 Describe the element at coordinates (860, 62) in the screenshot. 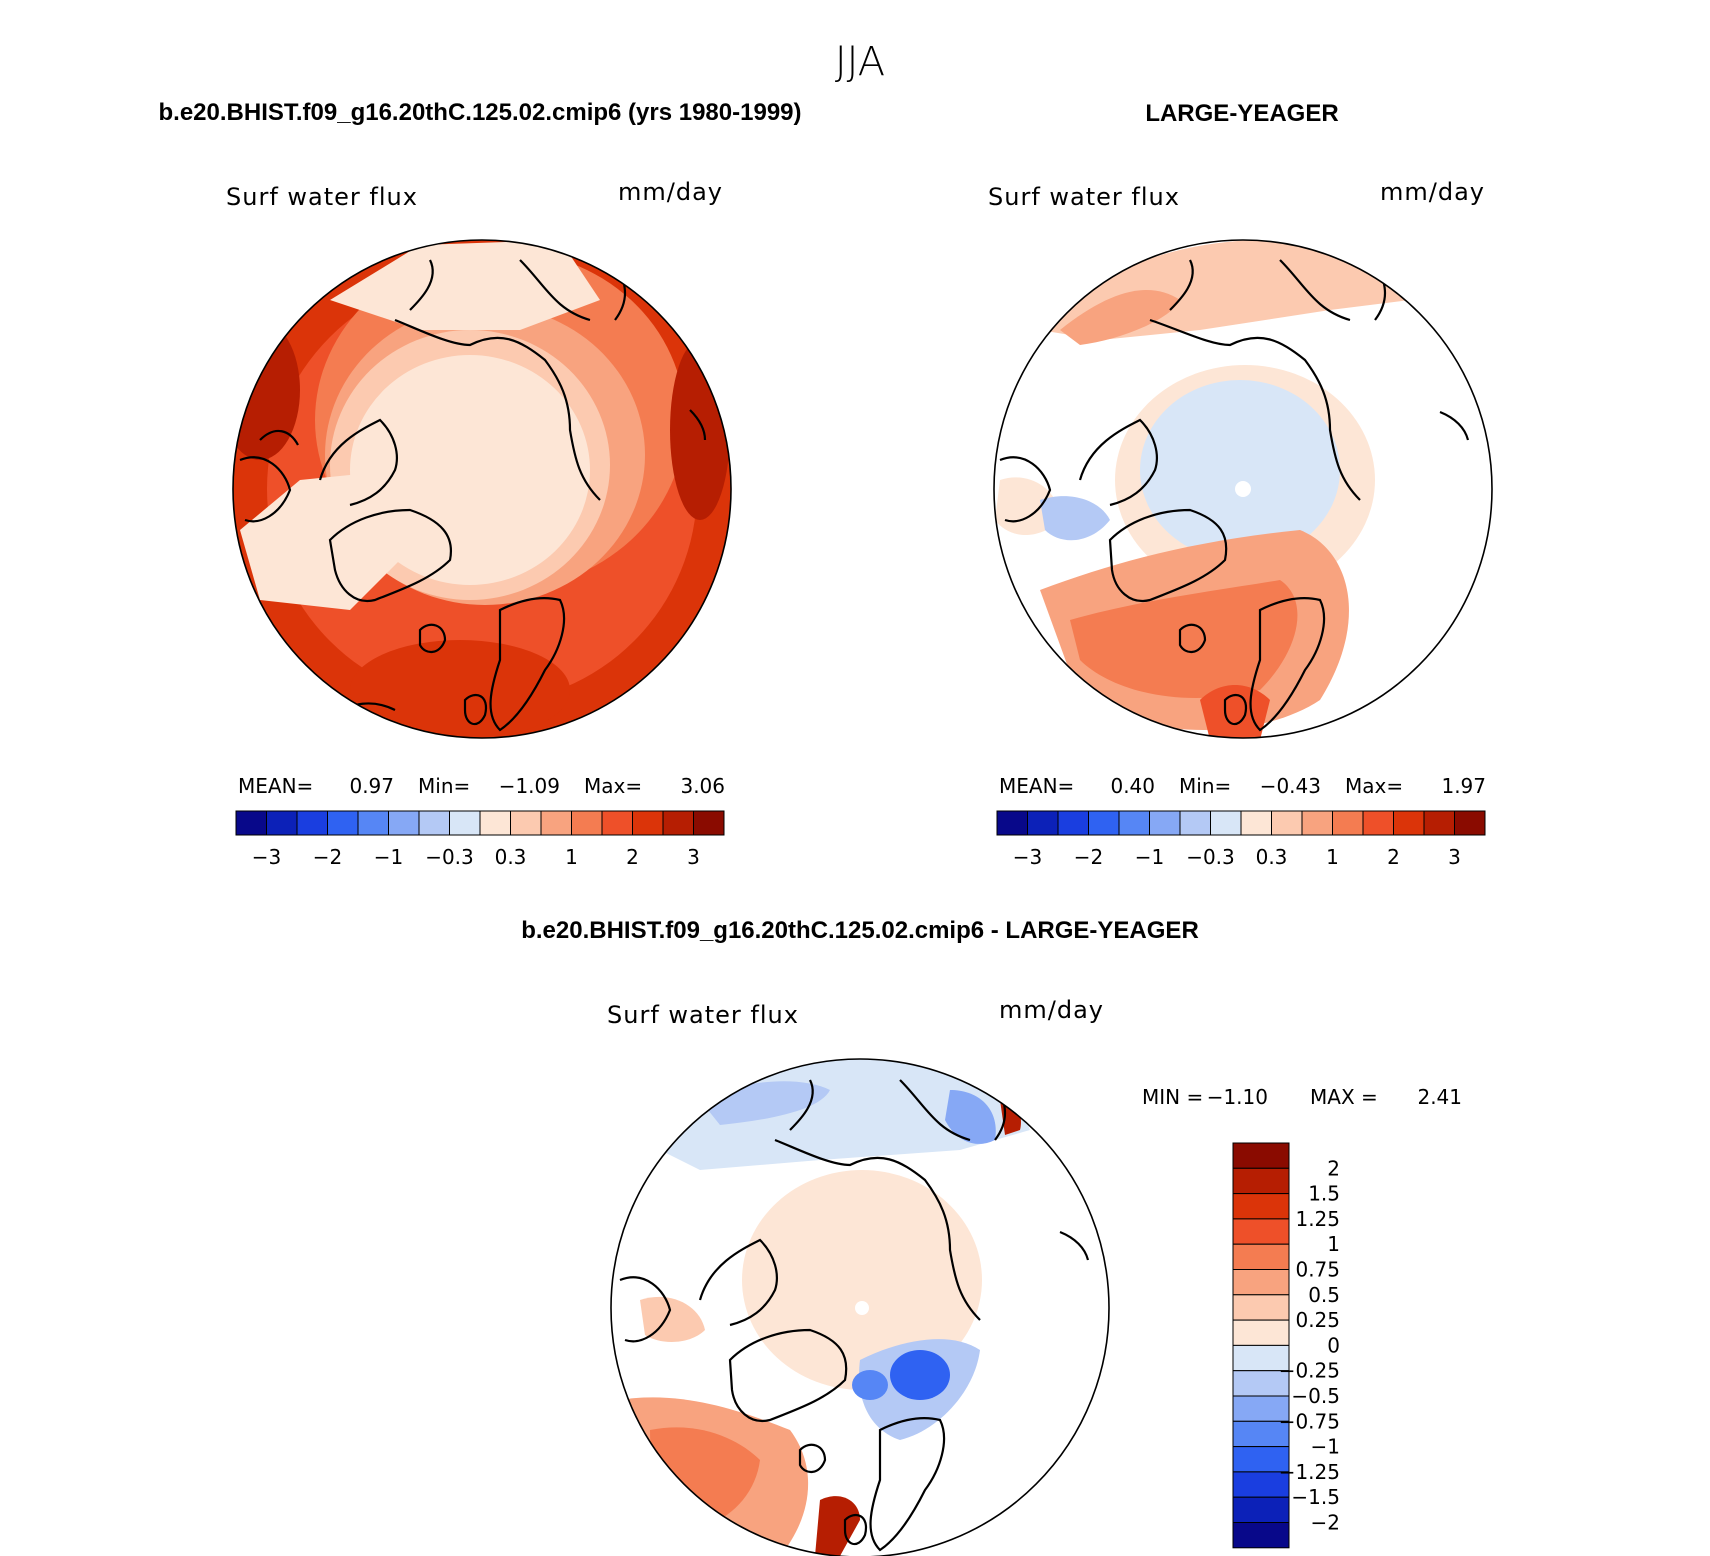

I see `figure-title: JJA` at that location.